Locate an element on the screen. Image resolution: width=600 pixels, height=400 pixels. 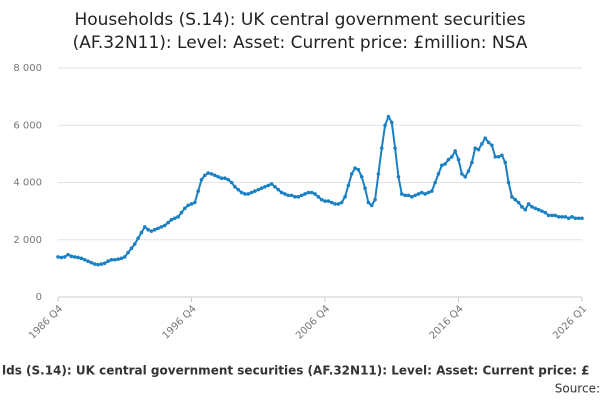
x-tick-label: 2006 Q4 is located at coordinates (313, 322).